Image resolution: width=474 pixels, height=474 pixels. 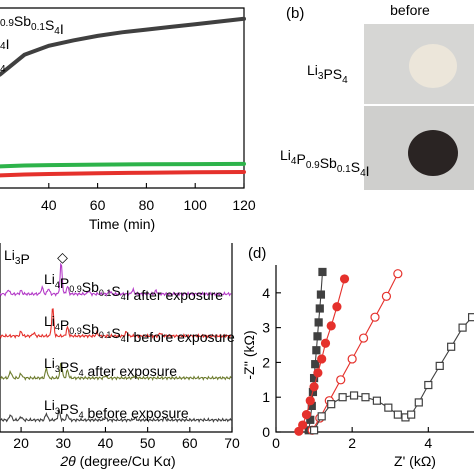 I want to click on li3ps4-pellet-disc, so click(x=433, y=66).